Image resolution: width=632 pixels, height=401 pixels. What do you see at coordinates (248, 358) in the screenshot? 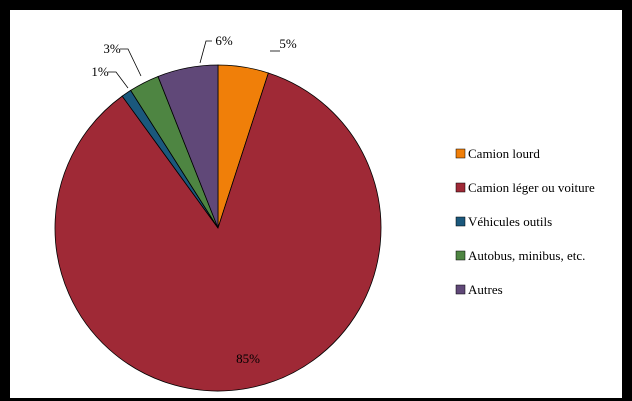
I see `data-label-camion-leger-ou-voiture: 85%` at bounding box center [248, 358].